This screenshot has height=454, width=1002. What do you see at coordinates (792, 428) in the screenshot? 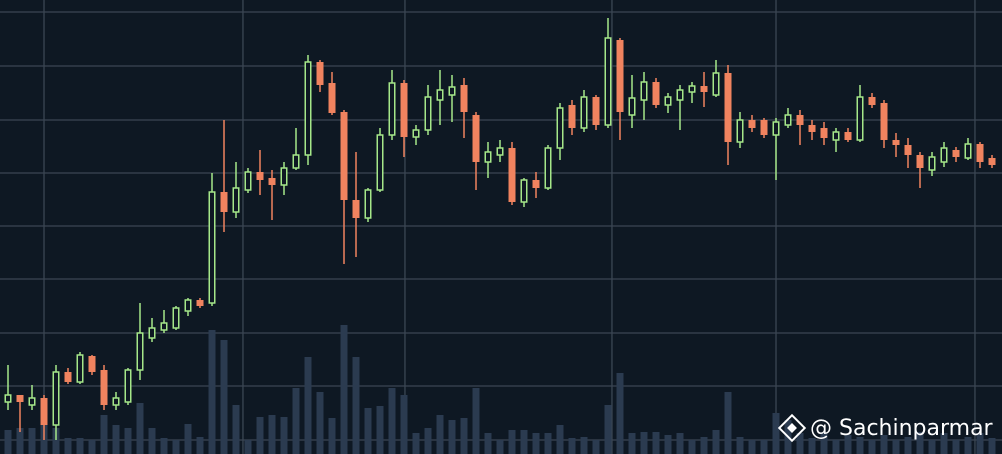
I see `watermark-logo` at bounding box center [792, 428].